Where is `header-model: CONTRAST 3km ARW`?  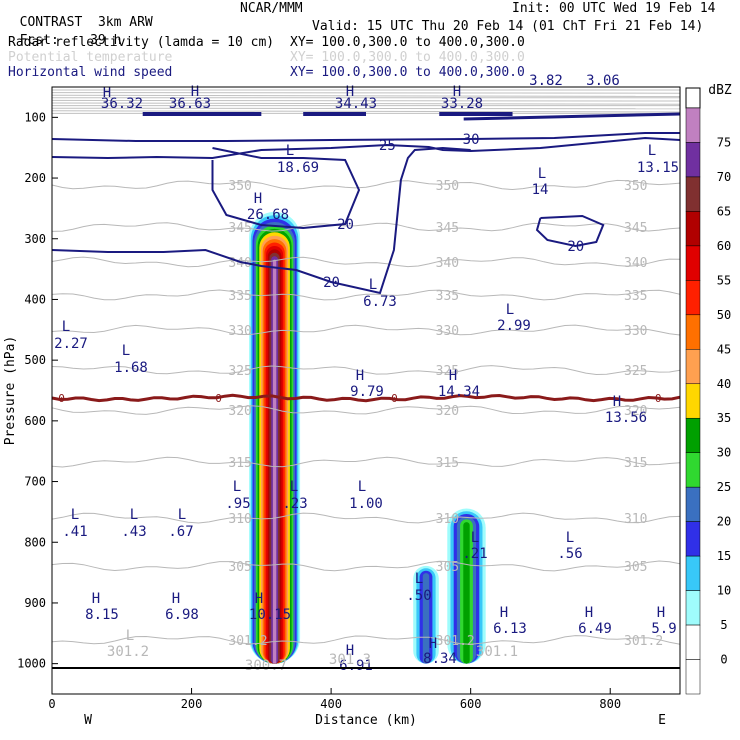 header-model: CONTRAST 3km ARW is located at coordinates (78, 16).